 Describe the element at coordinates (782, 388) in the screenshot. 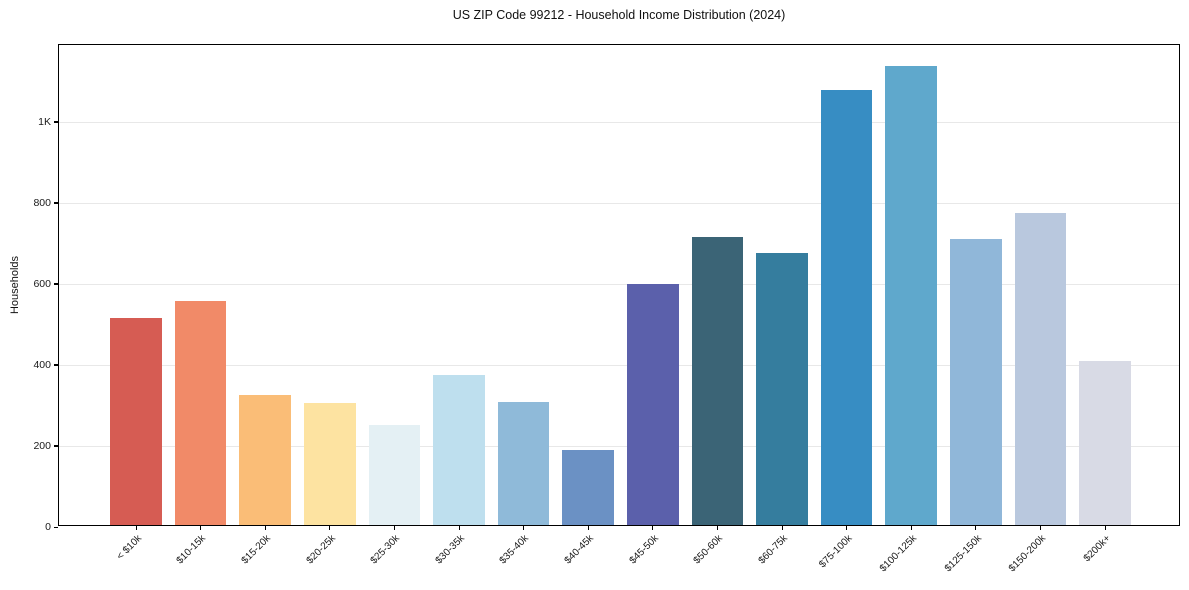

I see `bar-60-75k` at that location.